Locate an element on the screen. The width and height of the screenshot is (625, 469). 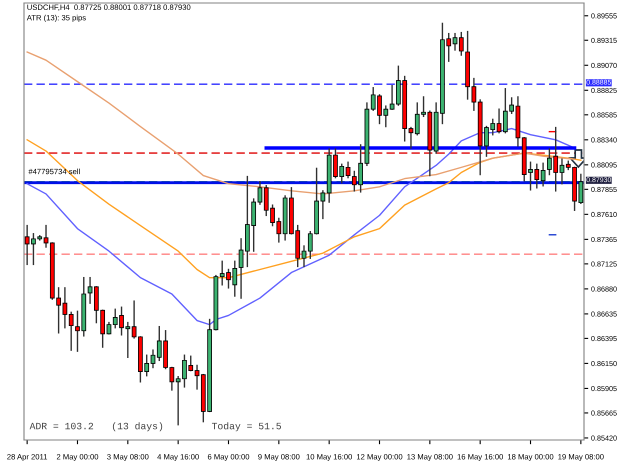
candlestick is located at coordinates (354, 181).